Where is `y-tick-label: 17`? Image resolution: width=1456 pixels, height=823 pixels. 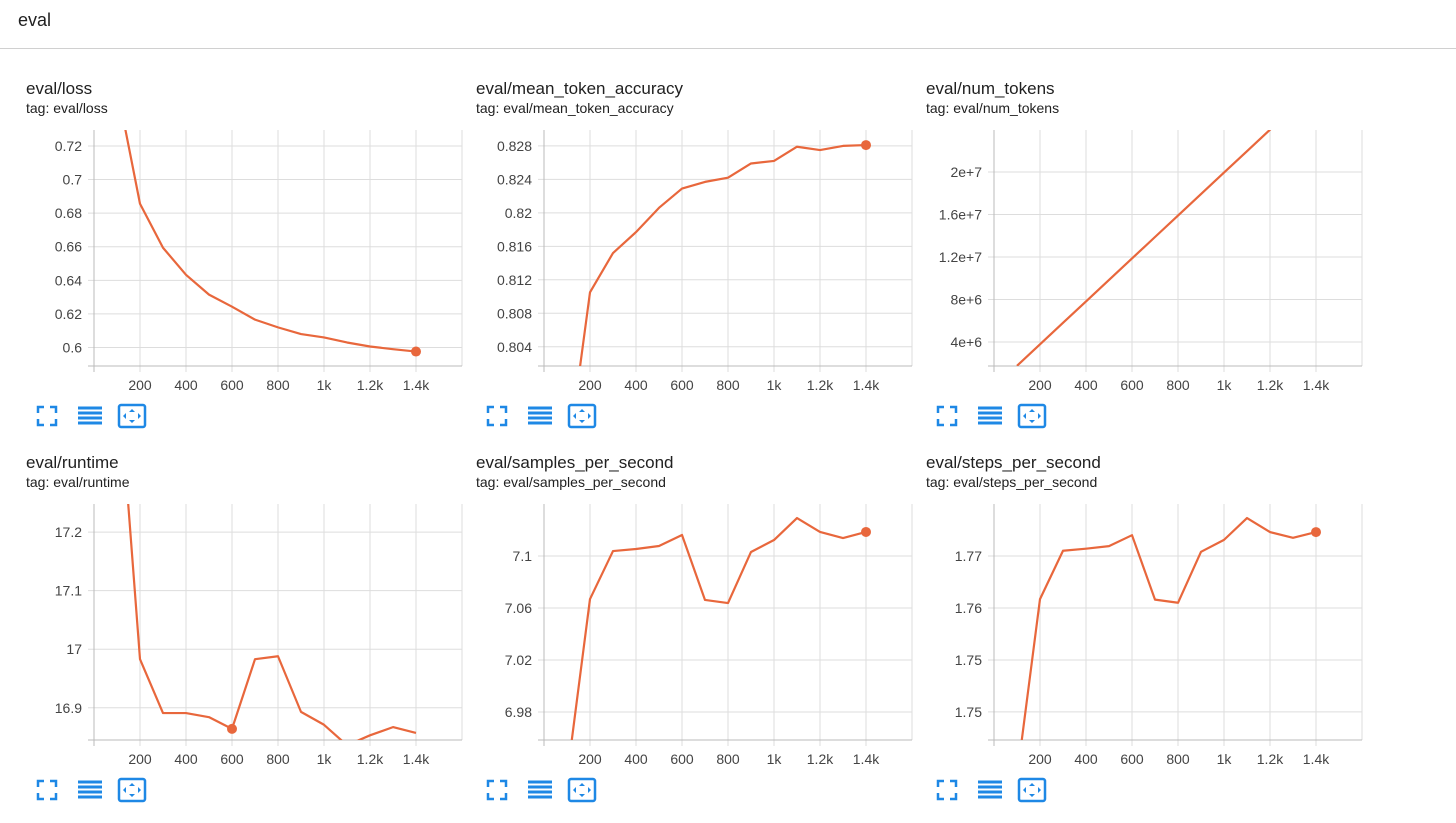 y-tick-label: 17 is located at coordinates (74, 649).